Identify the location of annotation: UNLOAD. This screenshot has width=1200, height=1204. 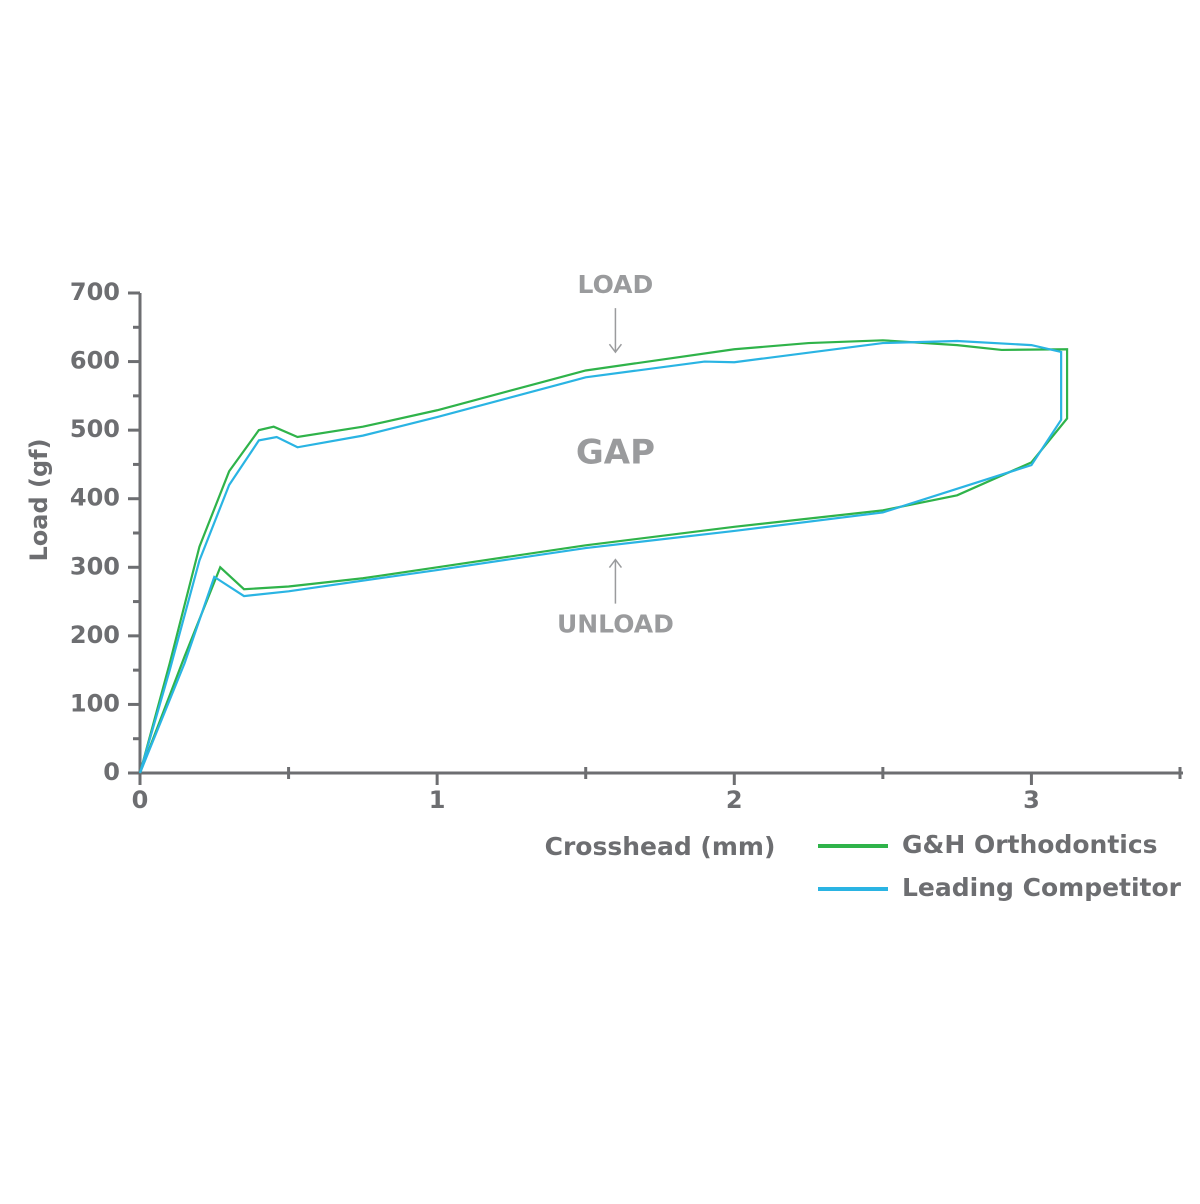
(615, 624).